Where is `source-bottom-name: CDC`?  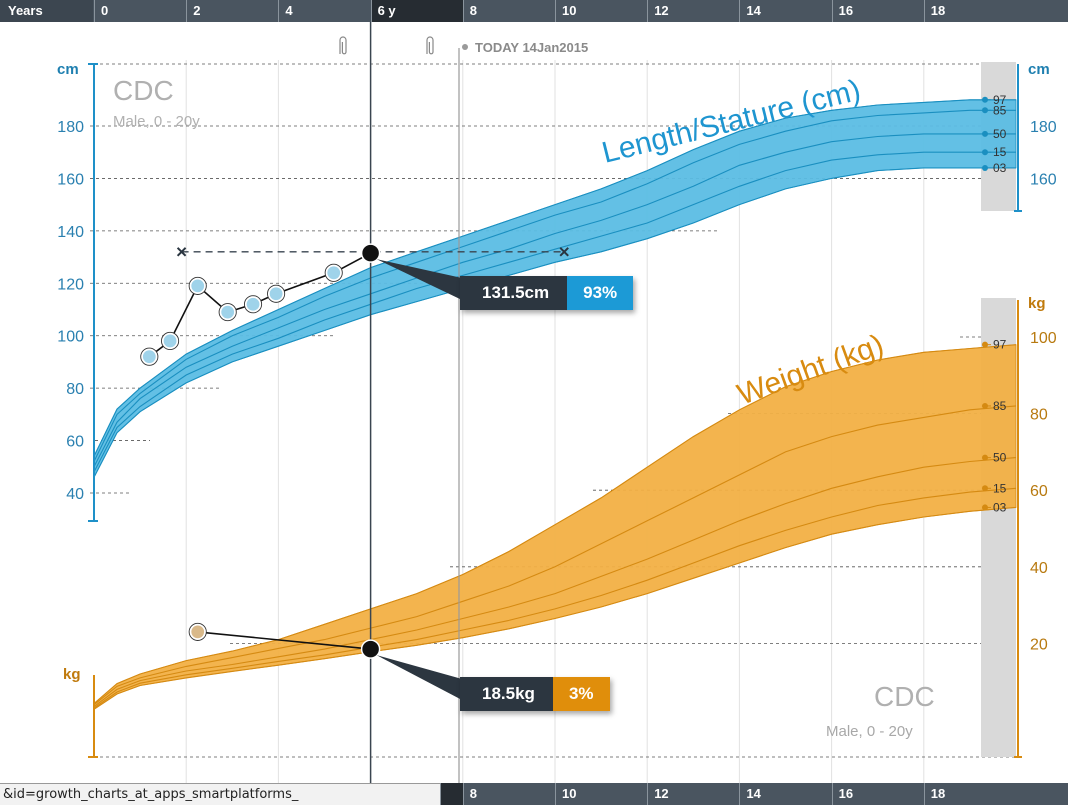 source-bottom-name: CDC is located at coordinates (904, 696).